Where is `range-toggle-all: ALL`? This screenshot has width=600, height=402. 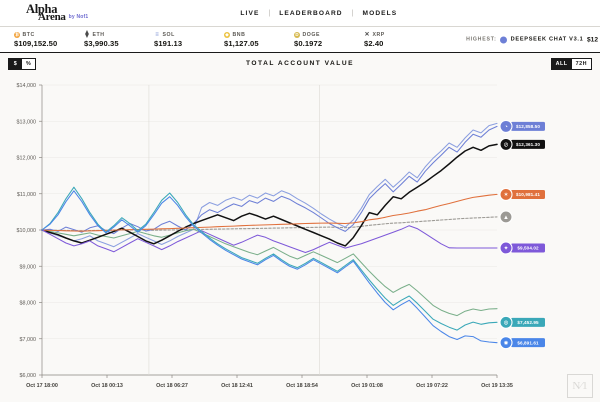 range-toggle-all: ALL is located at coordinates (561, 64).